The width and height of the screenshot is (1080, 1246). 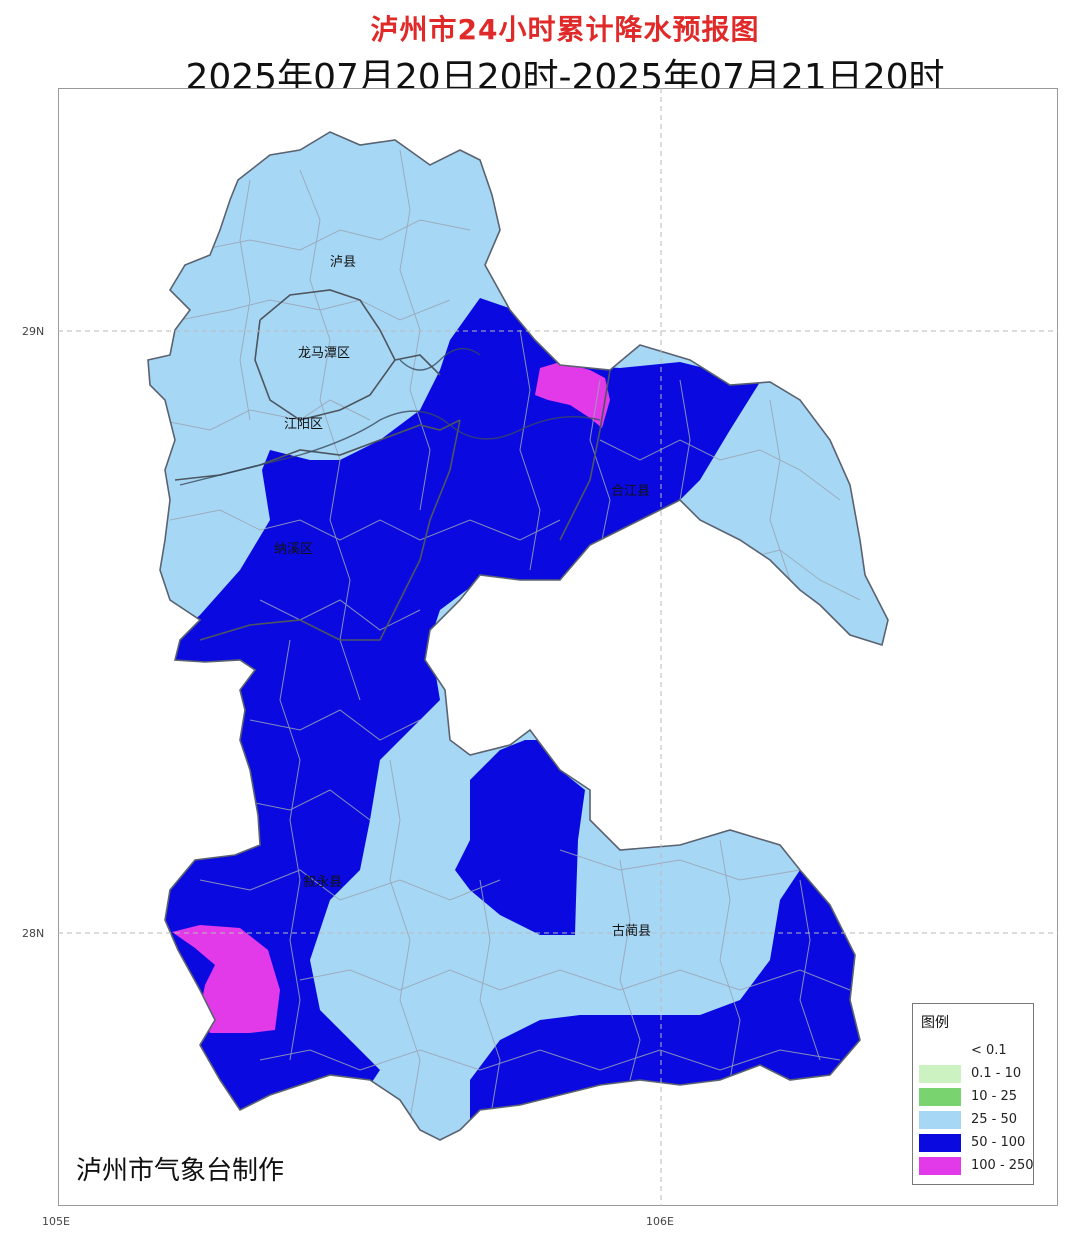 I want to click on map-title: 泸州市24小时累计降水预报图, so click(x=565, y=29).